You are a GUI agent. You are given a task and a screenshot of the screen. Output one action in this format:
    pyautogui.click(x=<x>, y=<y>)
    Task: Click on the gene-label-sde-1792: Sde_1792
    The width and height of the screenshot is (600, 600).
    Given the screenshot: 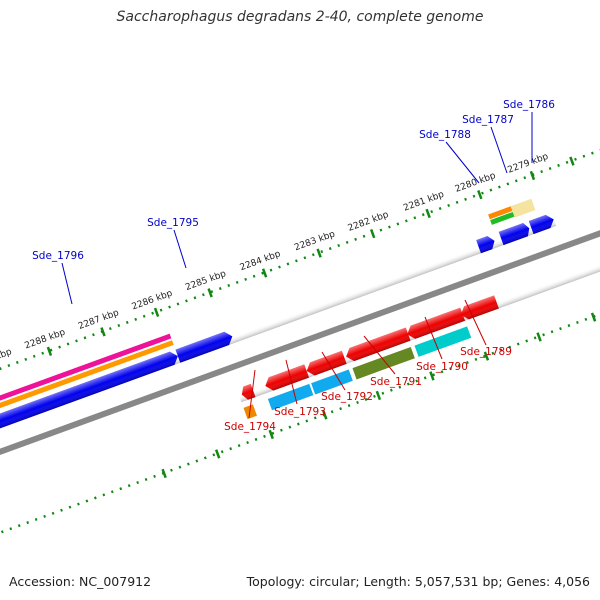 What is the action you would take?
    pyautogui.click(x=347, y=397)
    